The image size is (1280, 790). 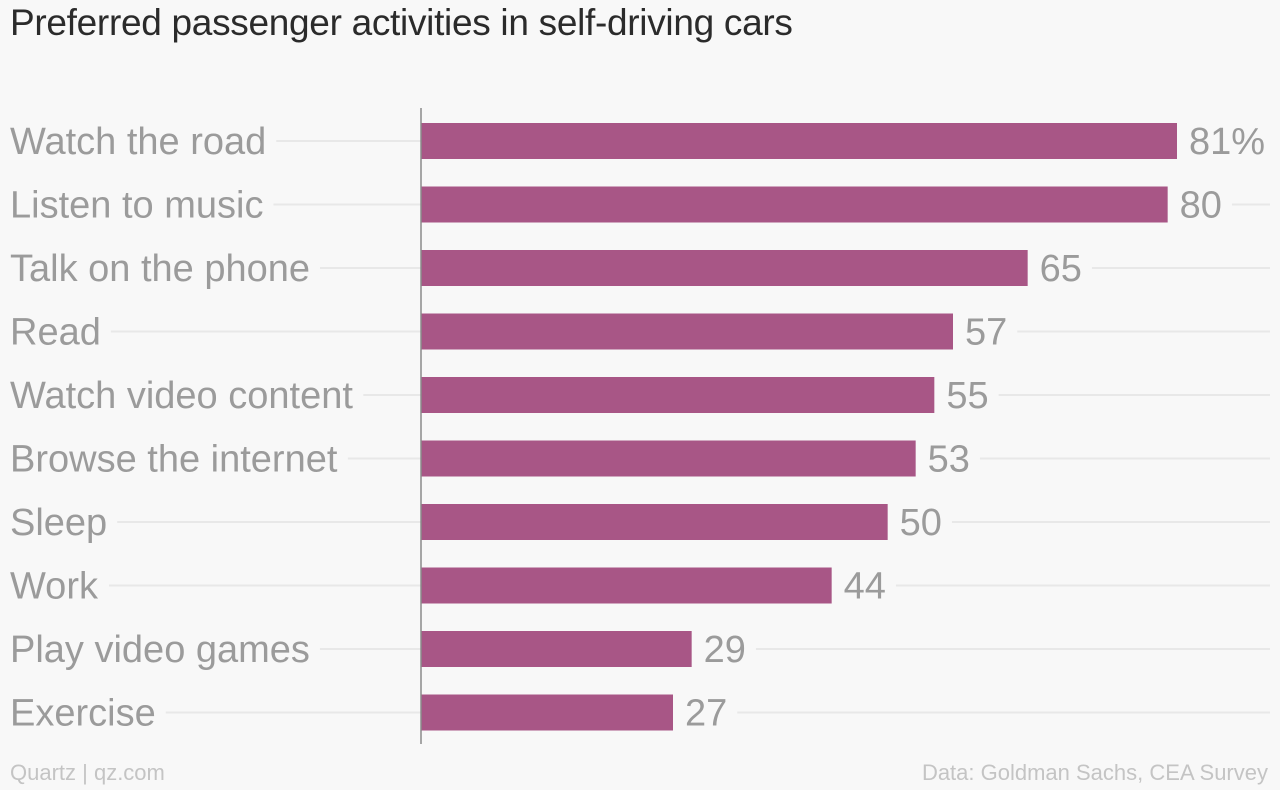 What do you see at coordinates (83, 714) in the screenshot?
I see `category-label: Exercise` at bounding box center [83, 714].